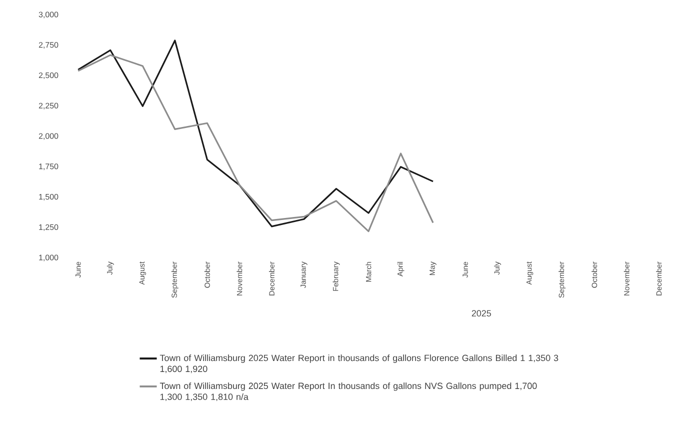 The width and height of the screenshot is (679, 433). What do you see at coordinates (359, 364) in the screenshot?
I see `legend-label: Town of Williamsburg 2025 Water Report in thousands of gallons Florence Gallons Billed 1 1,350 3 1,600 1,920` at bounding box center [359, 364].